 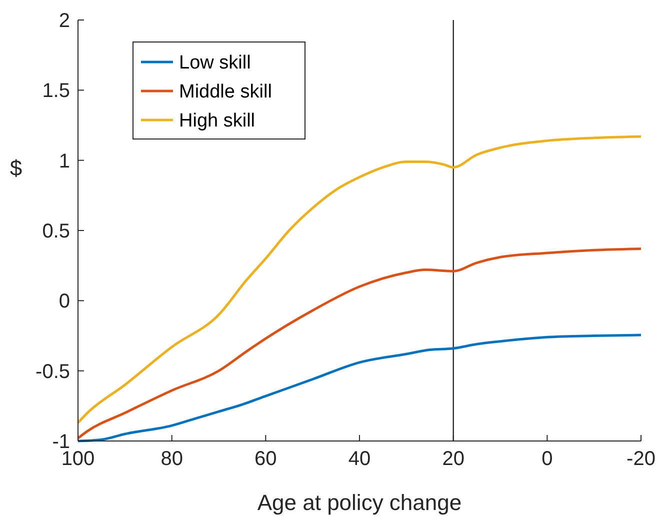 I want to click on x-tick-label: -20, so click(x=641, y=459).